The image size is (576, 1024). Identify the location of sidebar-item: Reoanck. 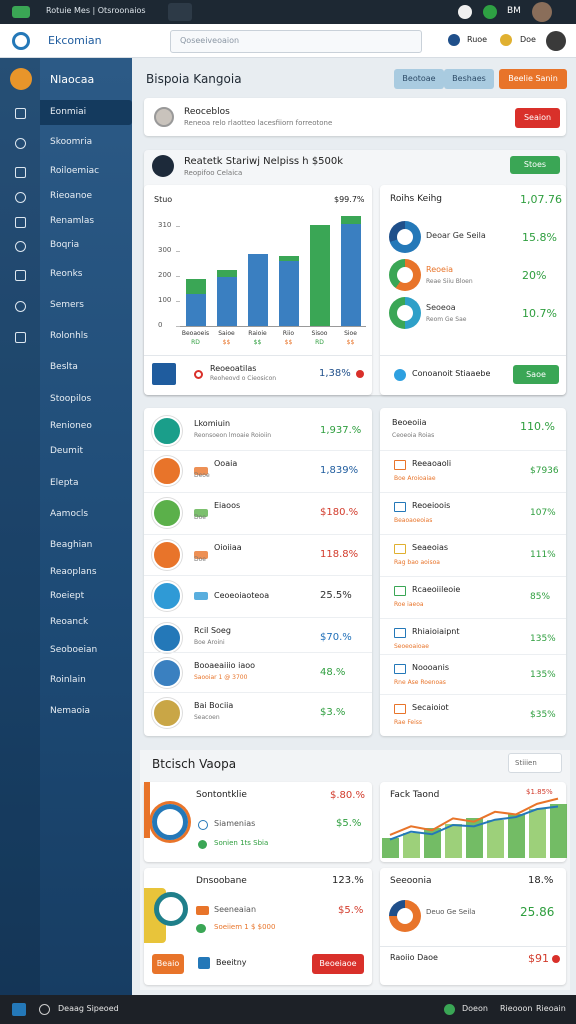
(69, 622).